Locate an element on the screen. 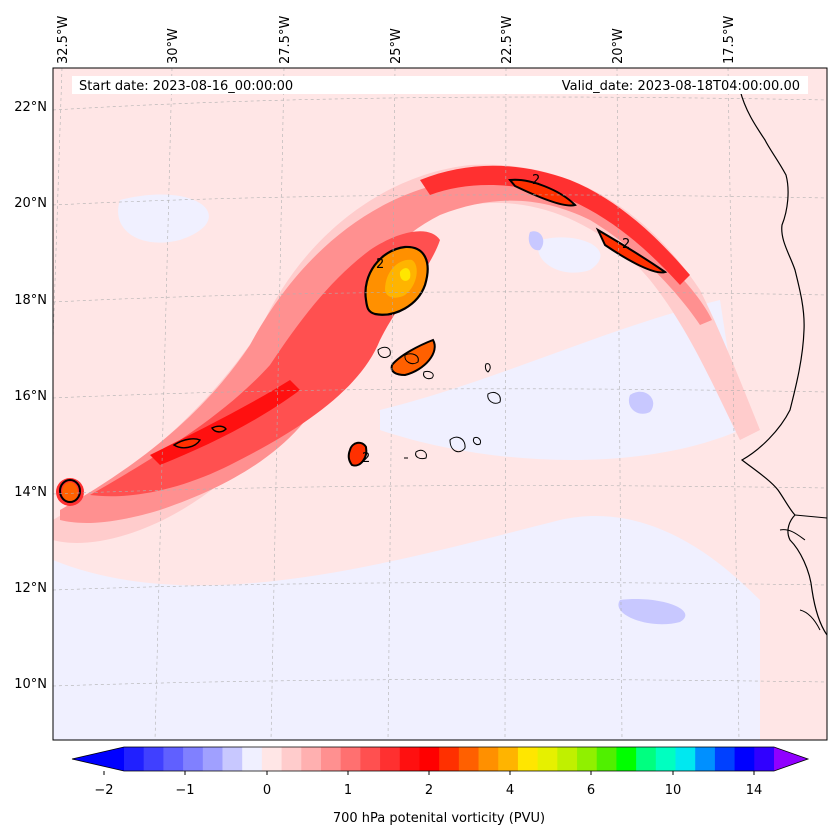  latitude-labels: 22°N 20°N 18°N 16°N 14°N 12°N 10°N is located at coordinates (30, 396).